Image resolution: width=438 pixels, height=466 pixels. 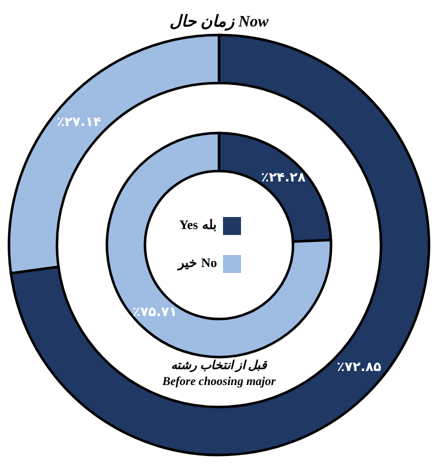 I want to click on slice-label: زمان حال Now, so click(x=219, y=23).